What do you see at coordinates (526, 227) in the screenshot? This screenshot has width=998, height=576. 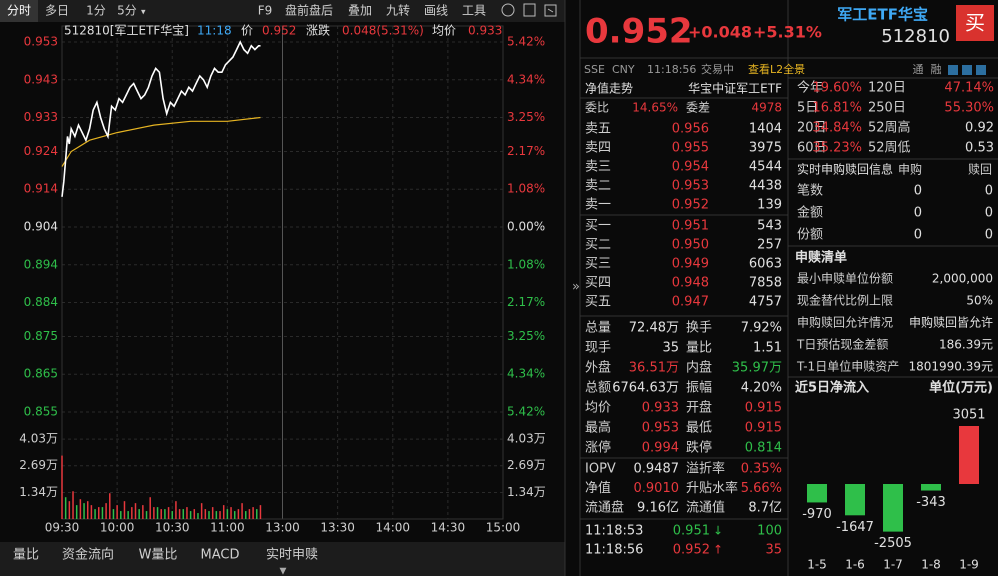 I see `pct-tick-label: 0.00%` at bounding box center [526, 227].